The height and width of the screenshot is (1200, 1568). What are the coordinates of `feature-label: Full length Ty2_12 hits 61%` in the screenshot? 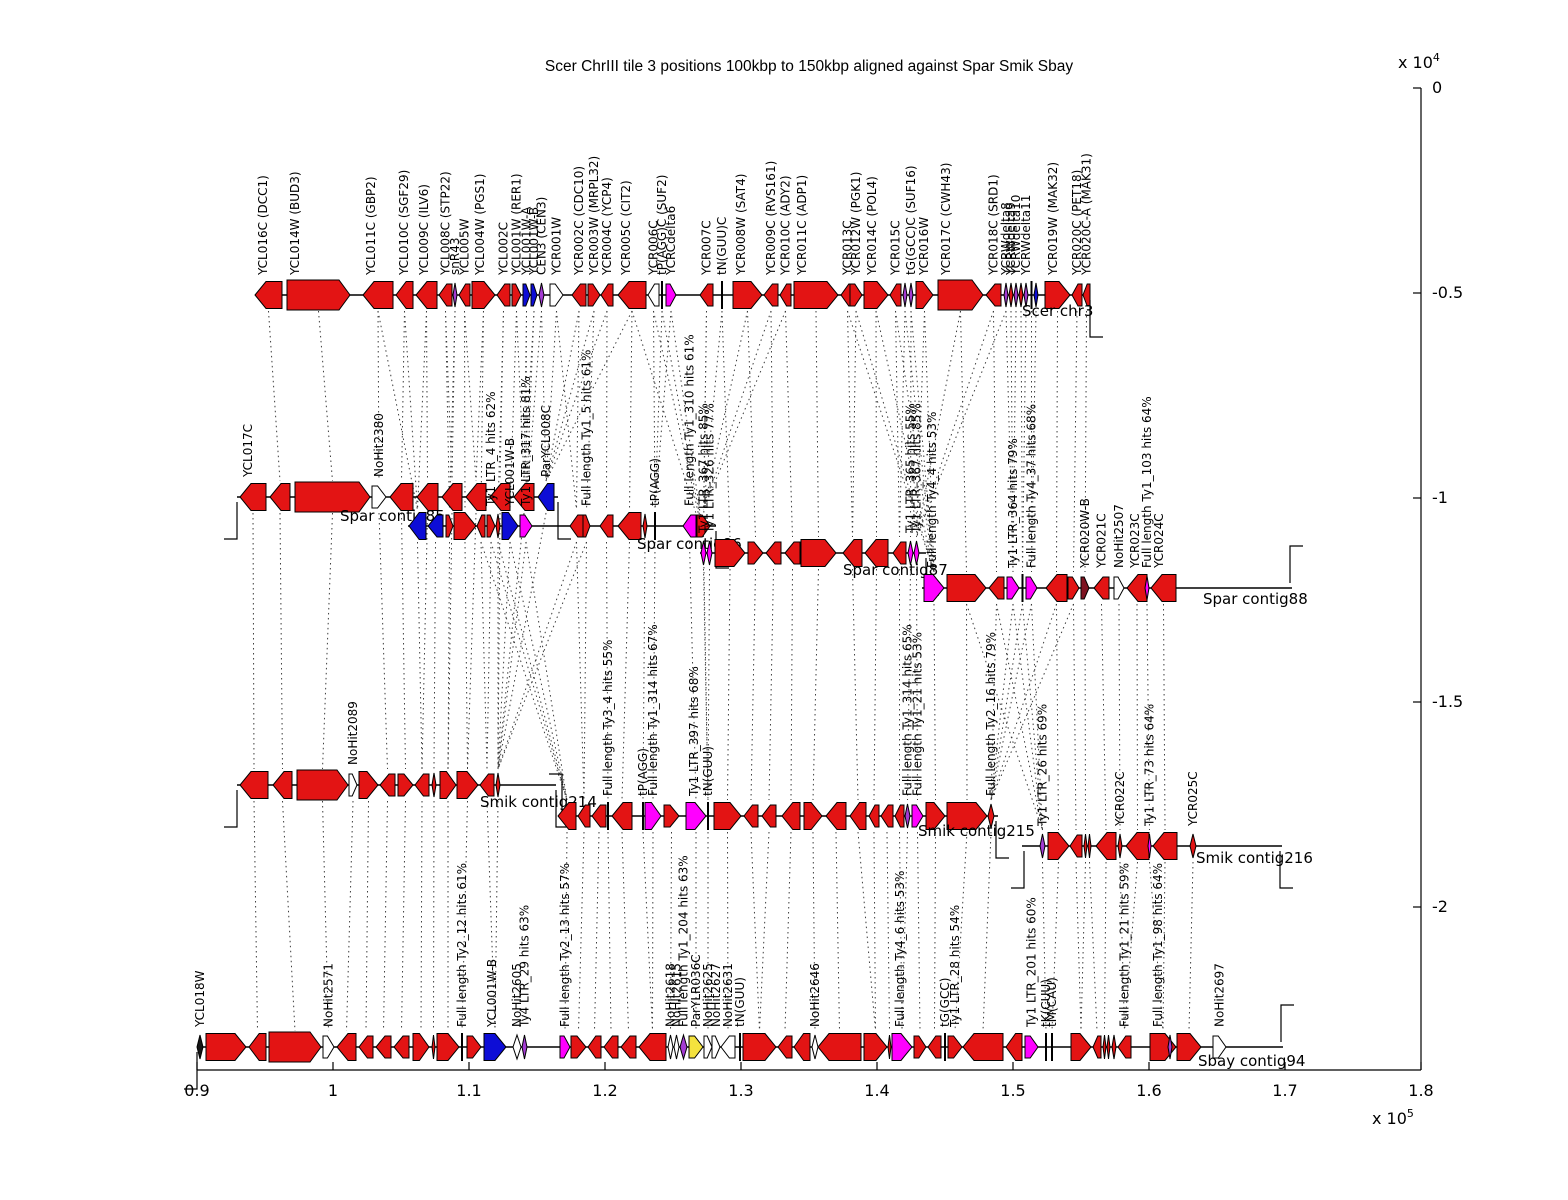 It's located at (462, 945).